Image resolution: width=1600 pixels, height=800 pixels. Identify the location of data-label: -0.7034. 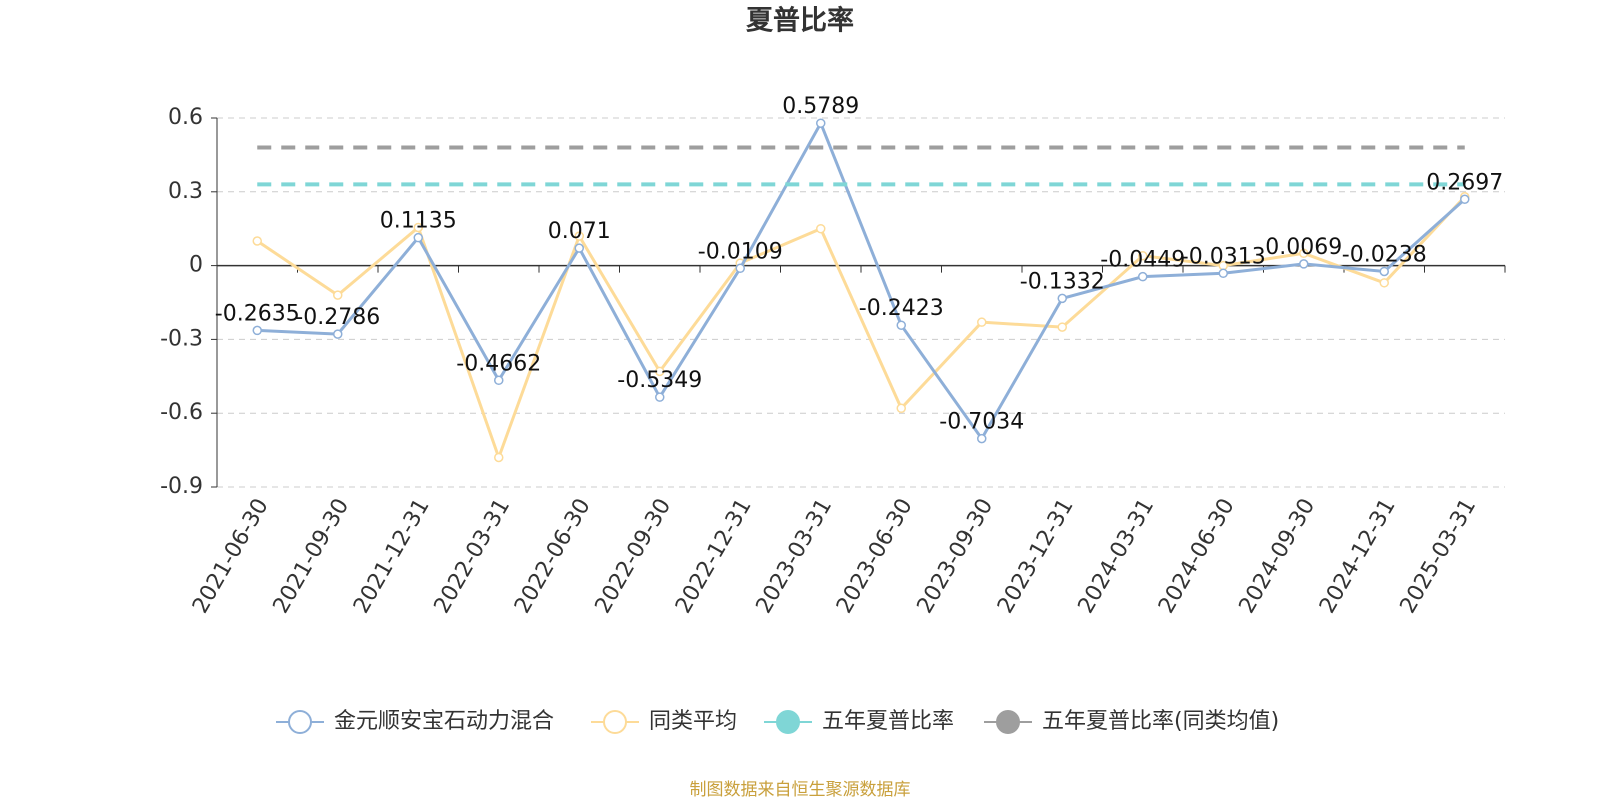
(981, 422).